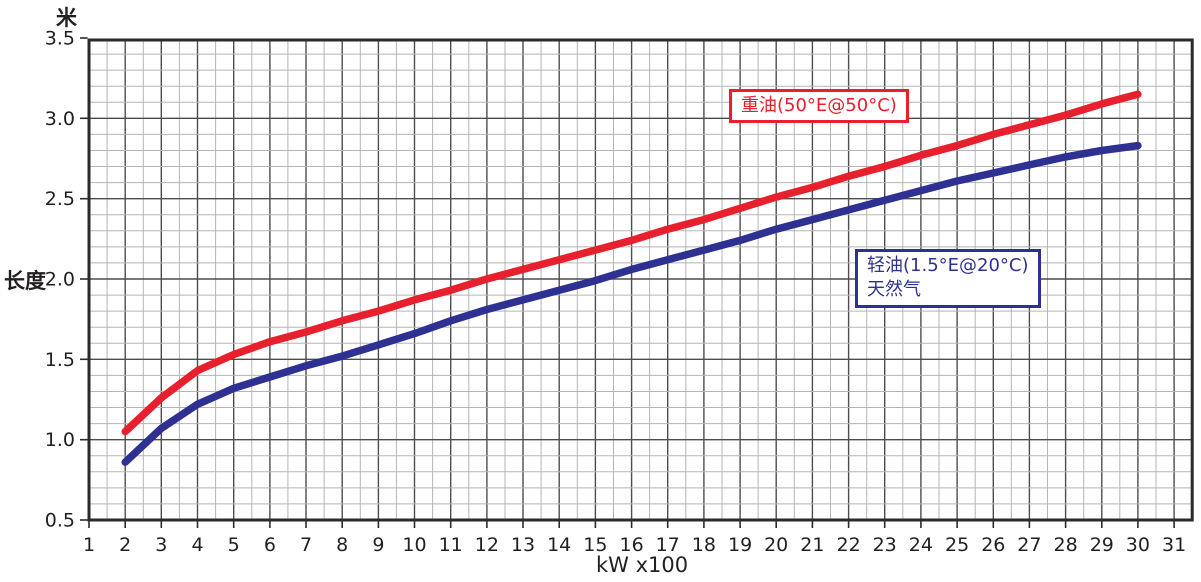 This screenshot has width=1201, height=582. Describe the element at coordinates (668, 545) in the screenshot. I see `svg-text: 17` at that location.